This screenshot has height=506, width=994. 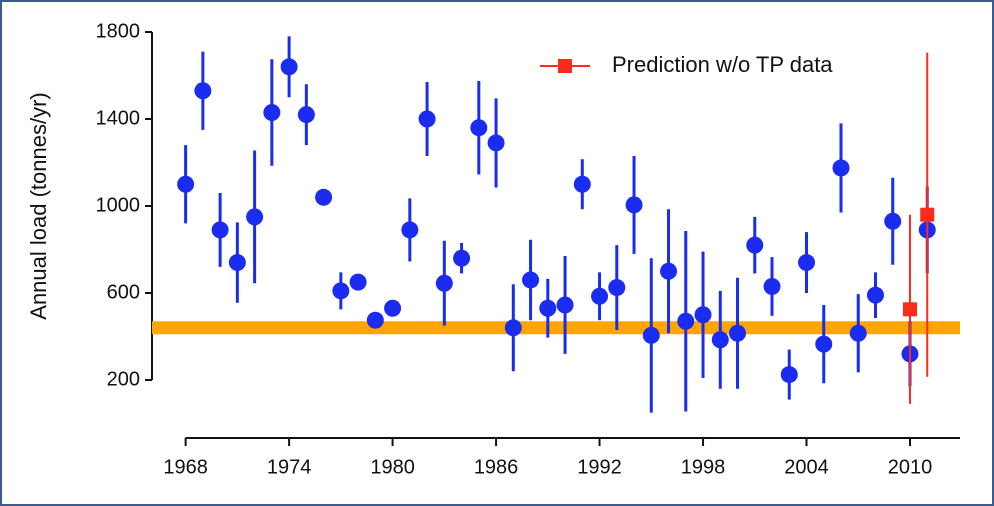 I want to click on legend-marker, so click(x=565, y=66).